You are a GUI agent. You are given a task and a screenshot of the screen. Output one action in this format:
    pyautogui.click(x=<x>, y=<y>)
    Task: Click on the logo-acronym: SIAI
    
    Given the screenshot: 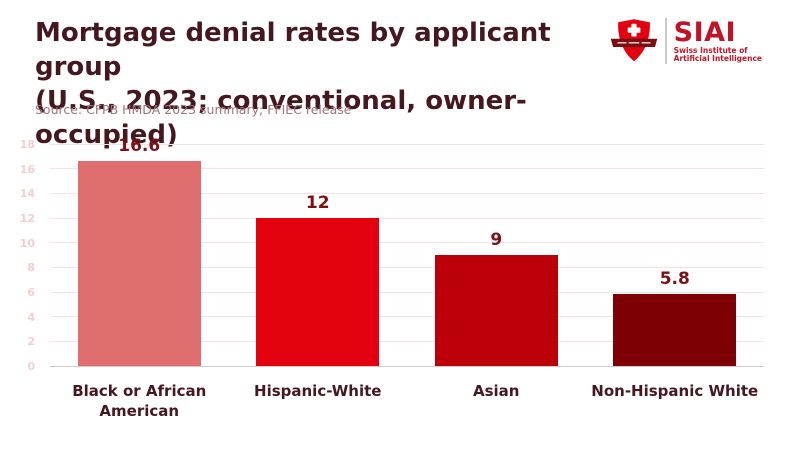 What is the action you would take?
    pyautogui.click(x=705, y=32)
    